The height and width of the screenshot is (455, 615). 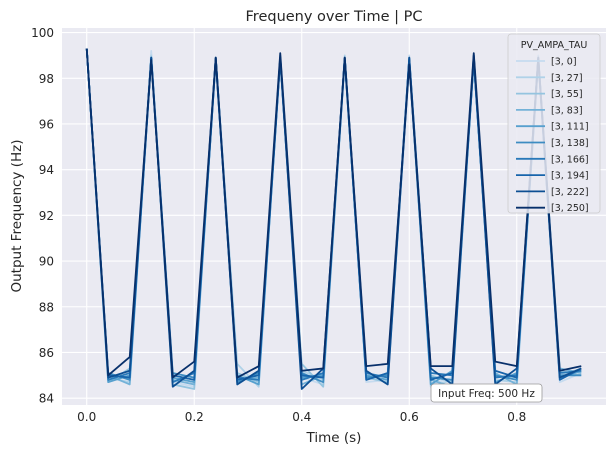 I want to click on x-tick-label: 0.0, so click(x=86, y=417).